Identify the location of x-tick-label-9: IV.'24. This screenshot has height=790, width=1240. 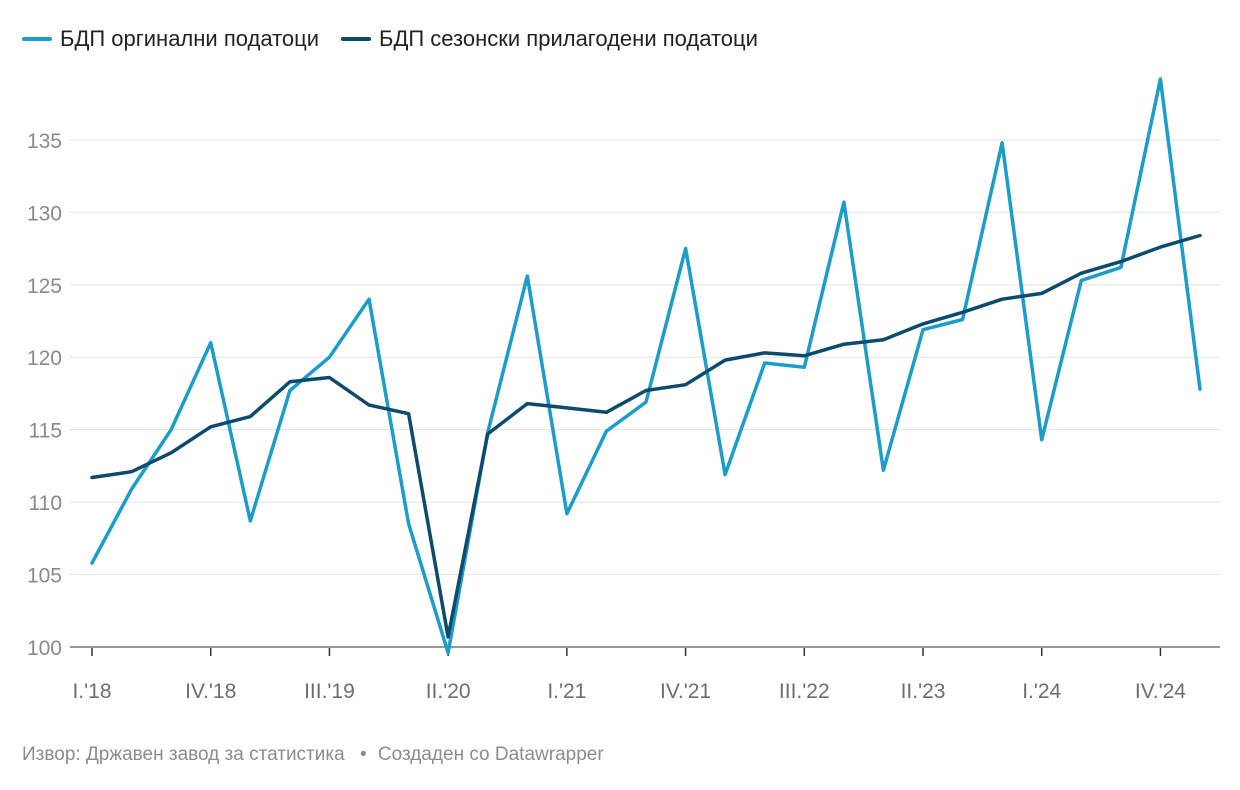
(1160, 691).